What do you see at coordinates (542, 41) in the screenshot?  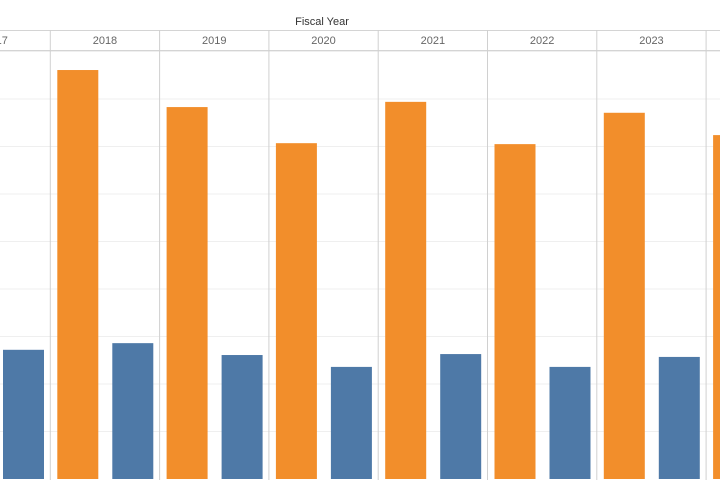 I see `column-header: 2022` at bounding box center [542, 41].